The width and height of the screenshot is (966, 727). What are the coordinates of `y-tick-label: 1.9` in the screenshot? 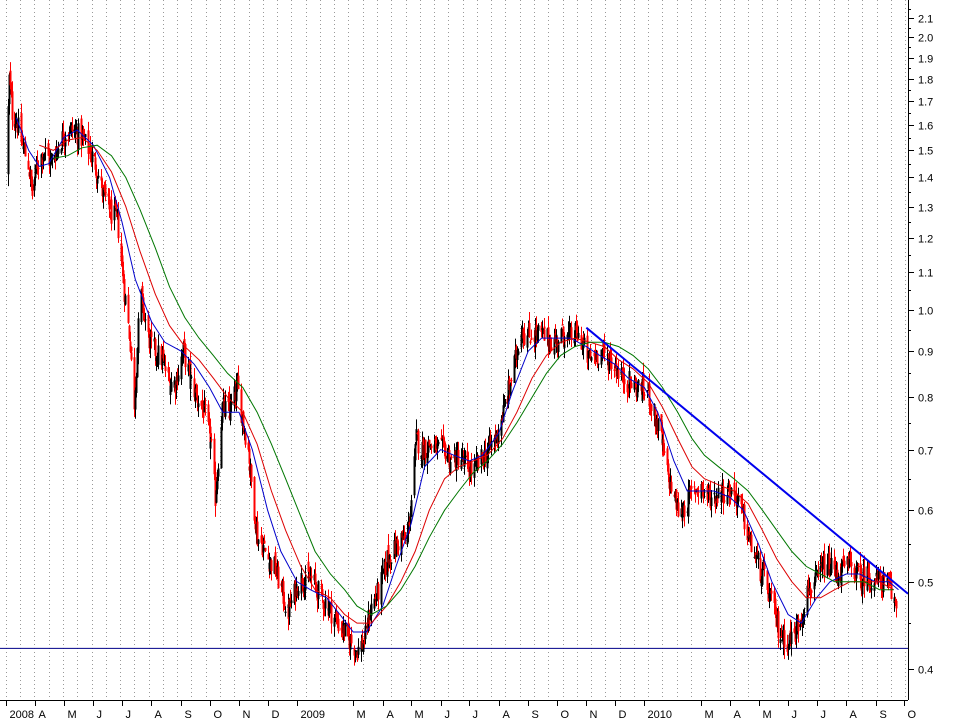 It's located at (925, 60).